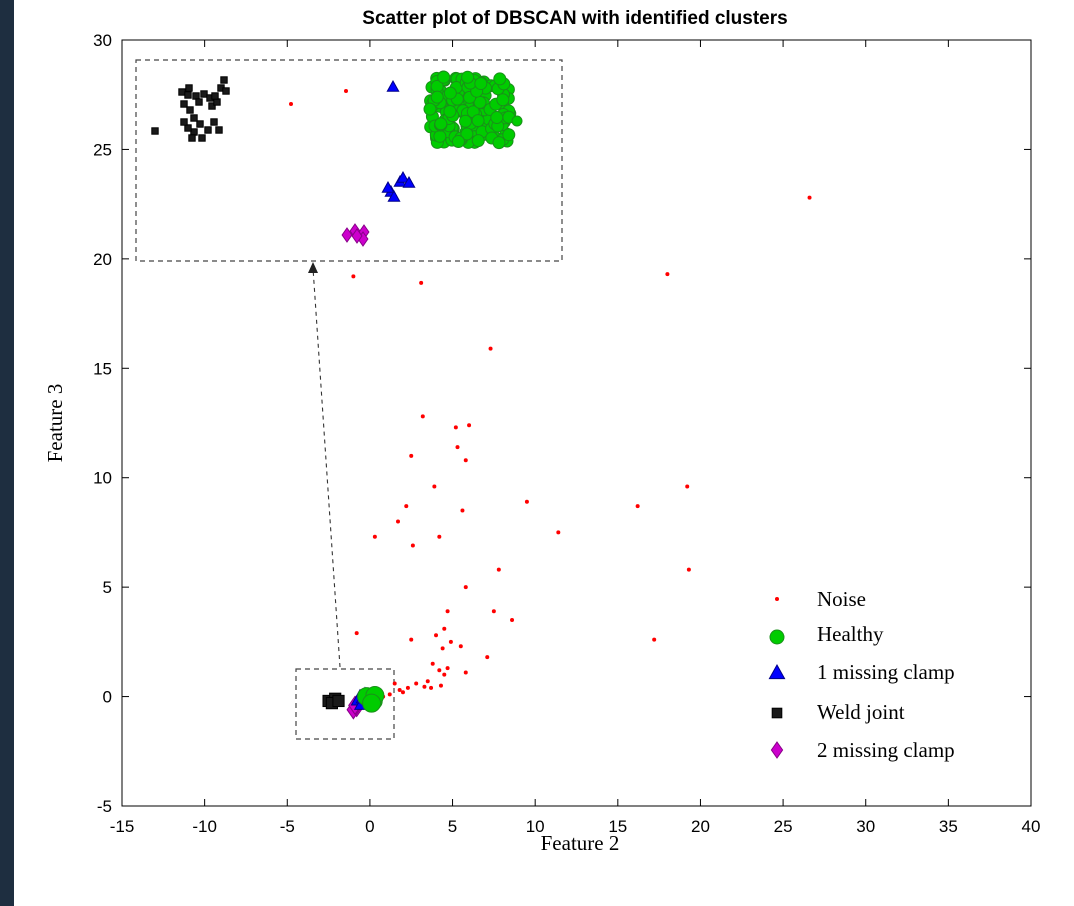  I want to click on x-tick-label: 35, so click(948, 826).